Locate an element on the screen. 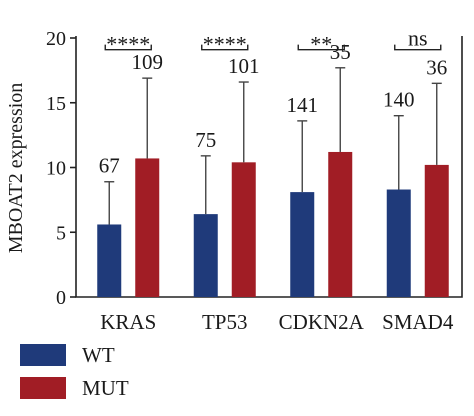 This screenshot has width=474, height=416. significance-label: ns is located at coordinates (418, 38).